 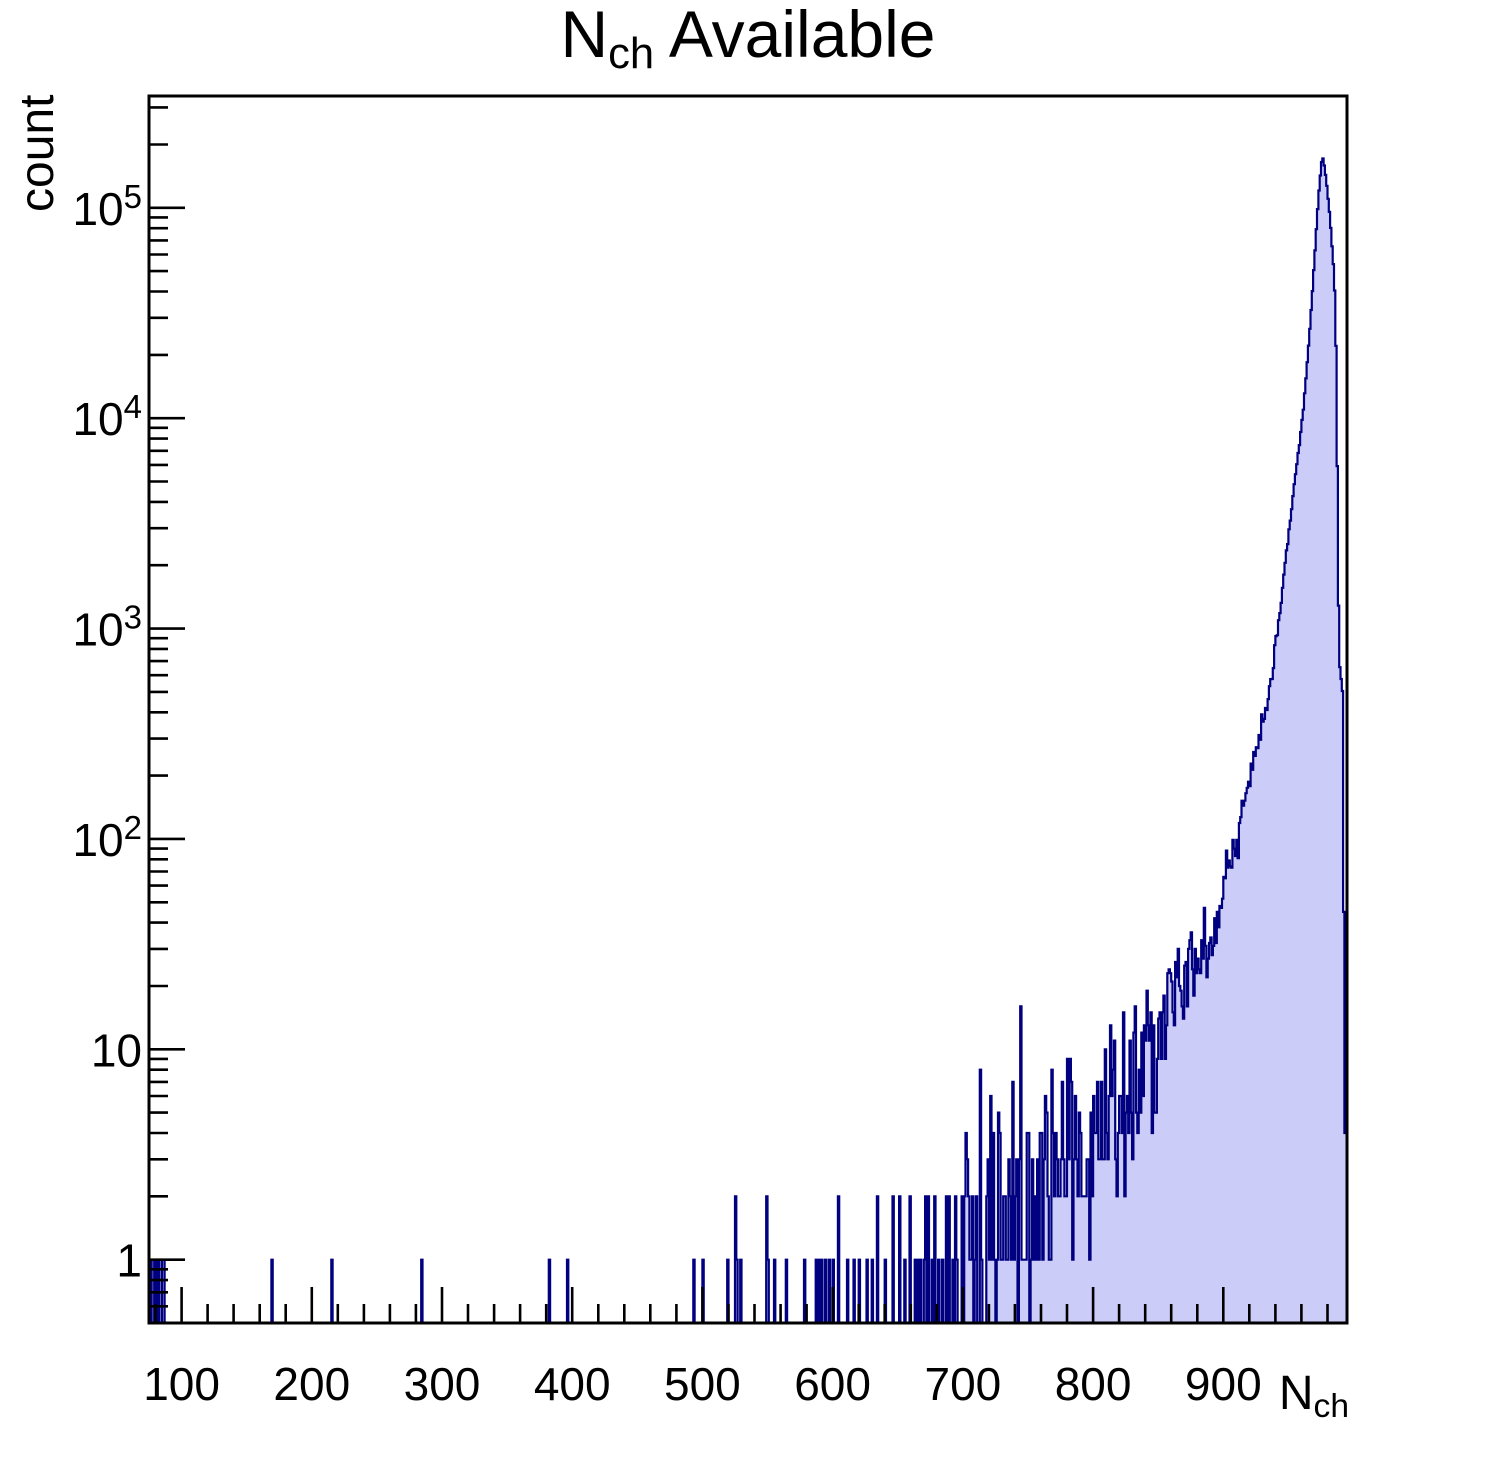 What do you see at coordinates (442, 1384) in the screenshot?
I see `x-tick-label: 300` at bounding box center [442, 1384].